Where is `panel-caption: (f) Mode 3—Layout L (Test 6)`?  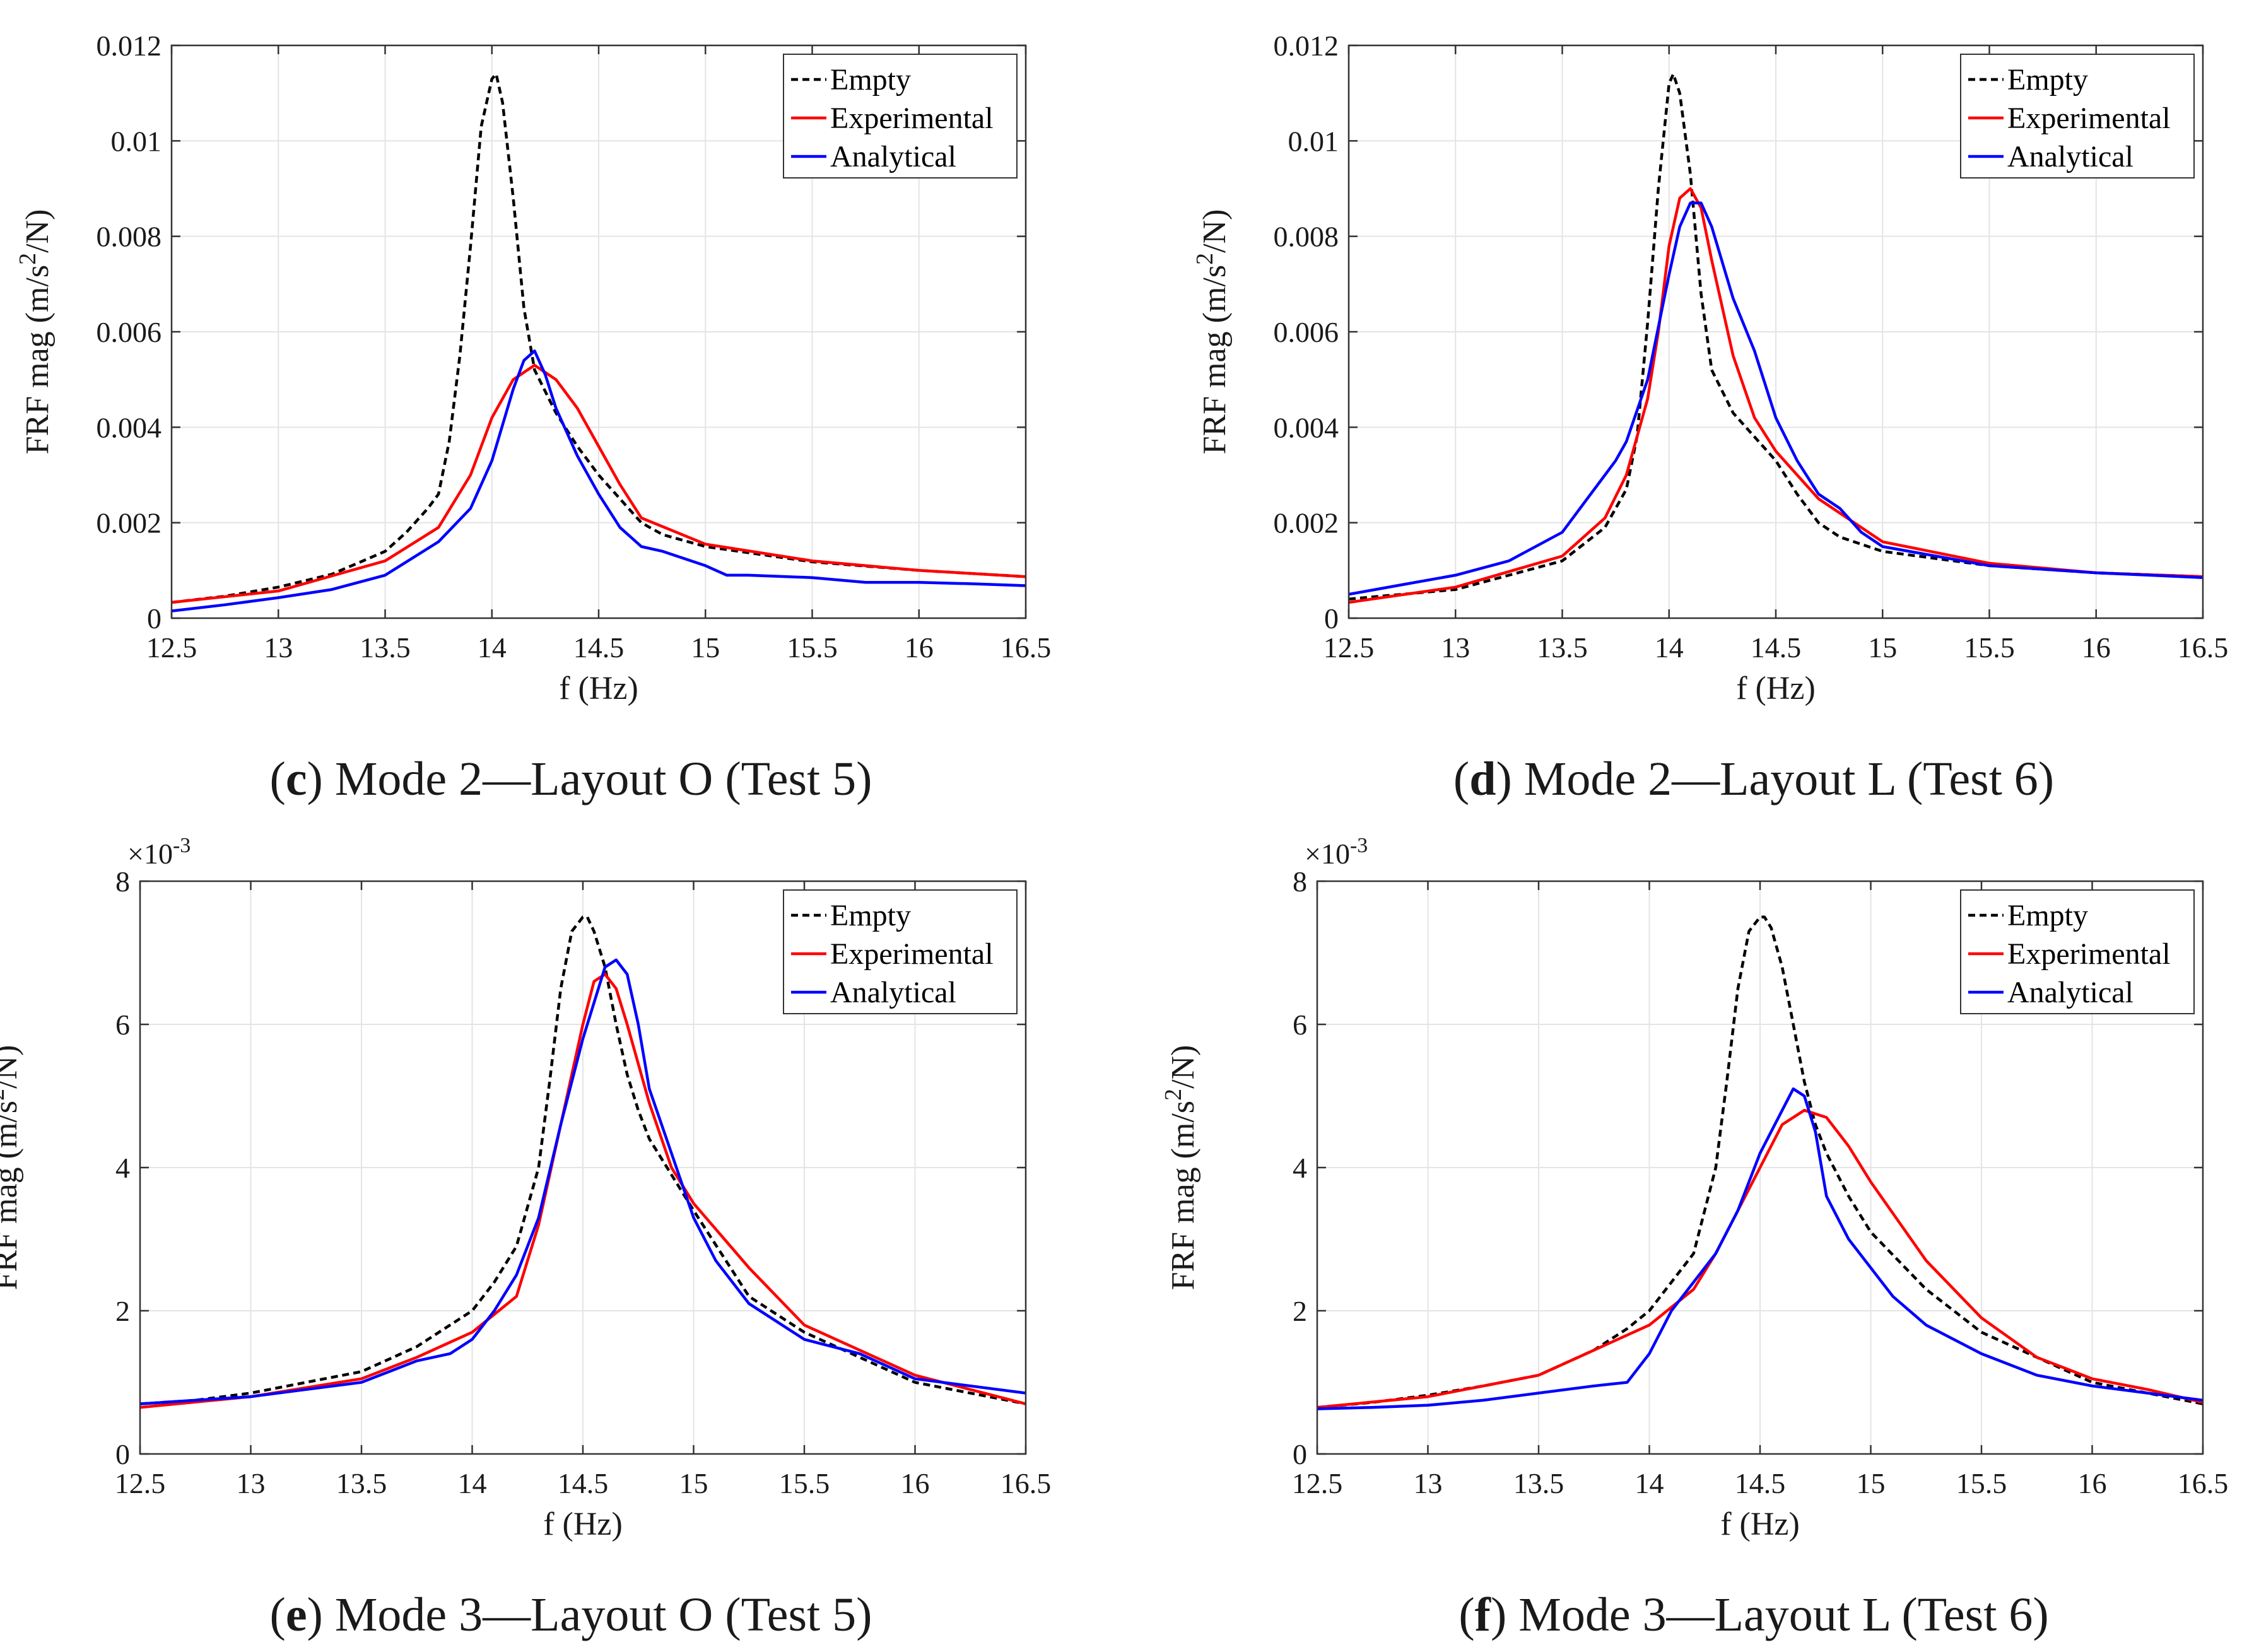
panel-caption: (f) Mode 3—Layout L (Test 6) is located at coordinates (1753, 1614).